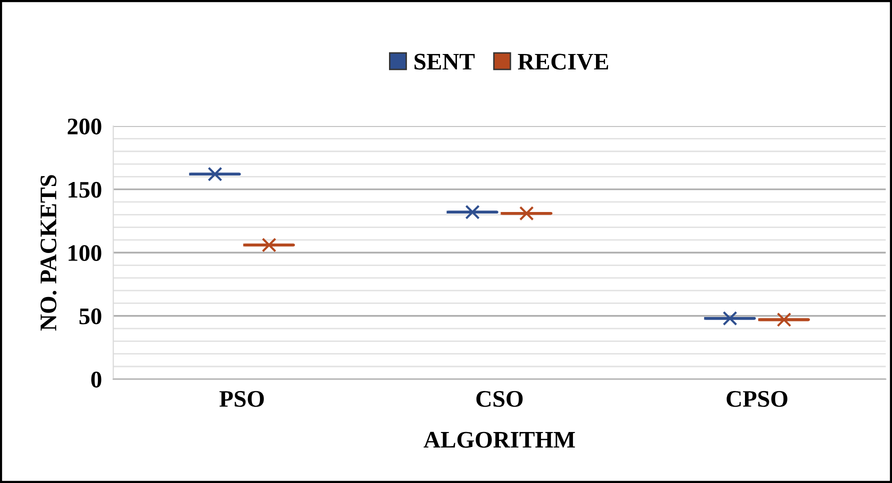 Image resolution: width=892 pixels, height=483 pixels. Describe the element at coordinates (241, 399) in the screenshot. I see `x-tick-label: PSO` at that location.